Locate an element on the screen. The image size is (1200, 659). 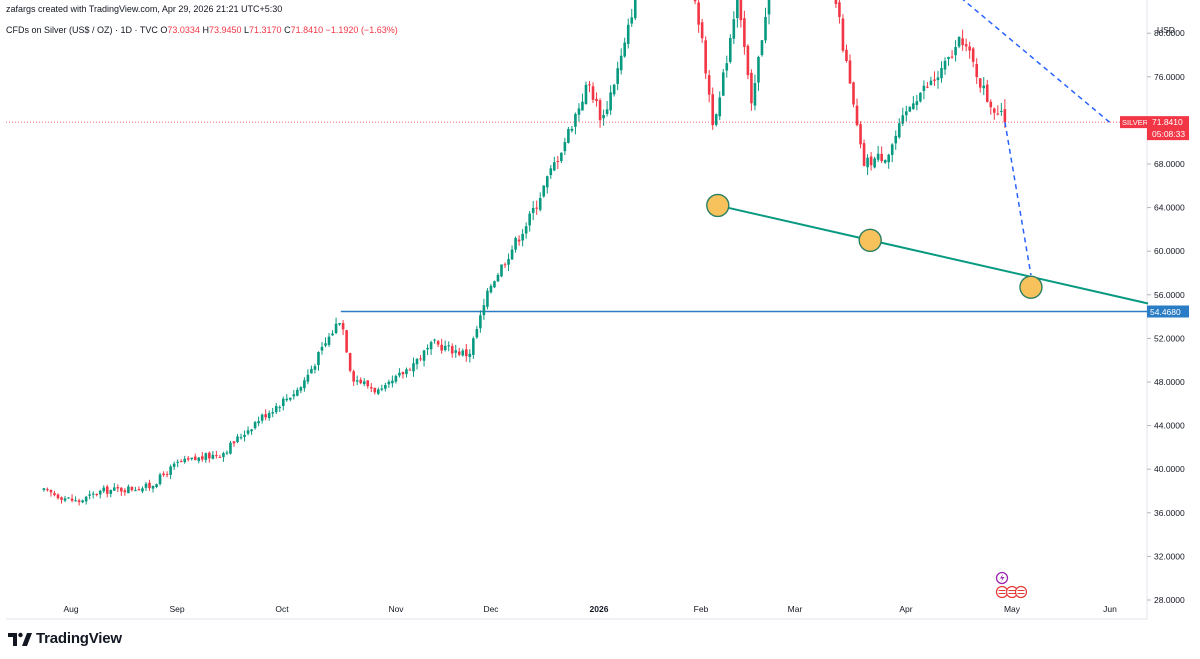
symbol-tag-label: SILVER is located at coordinates (1135, 122).